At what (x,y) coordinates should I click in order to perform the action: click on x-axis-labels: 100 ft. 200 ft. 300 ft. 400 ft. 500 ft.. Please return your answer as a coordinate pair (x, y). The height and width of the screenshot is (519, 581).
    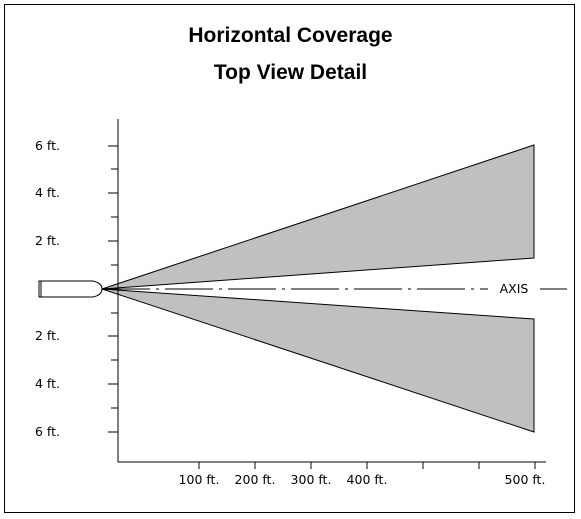
    Looking at the image, I should click on (362, 479).